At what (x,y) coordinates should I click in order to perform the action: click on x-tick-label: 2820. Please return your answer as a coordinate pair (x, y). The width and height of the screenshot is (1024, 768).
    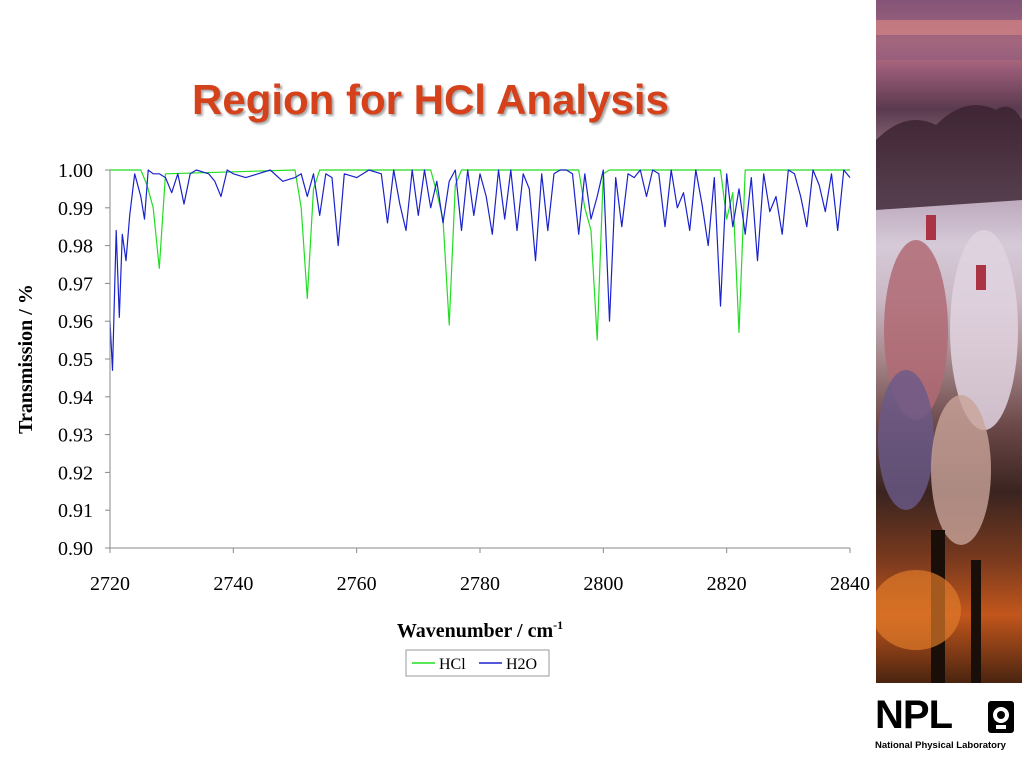
    Looking at the image, I should click on (727, 584).